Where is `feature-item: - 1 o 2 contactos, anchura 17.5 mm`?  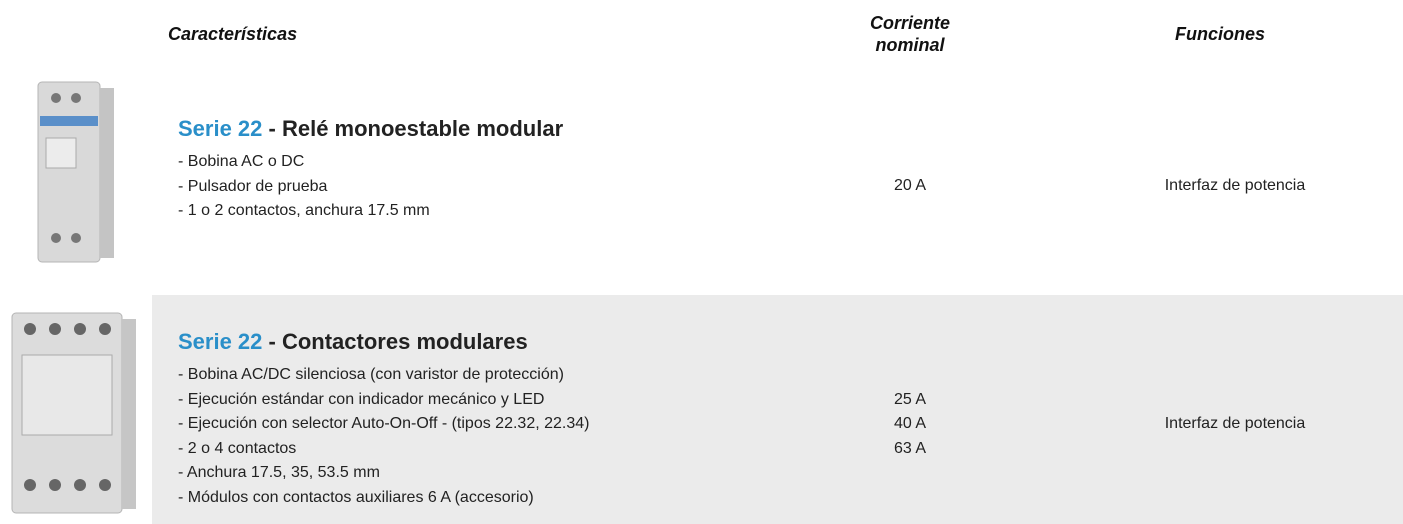
feature-item: - 1 o 2 contactos, anchura 17.5 mm is located at coordinates (304, 210).